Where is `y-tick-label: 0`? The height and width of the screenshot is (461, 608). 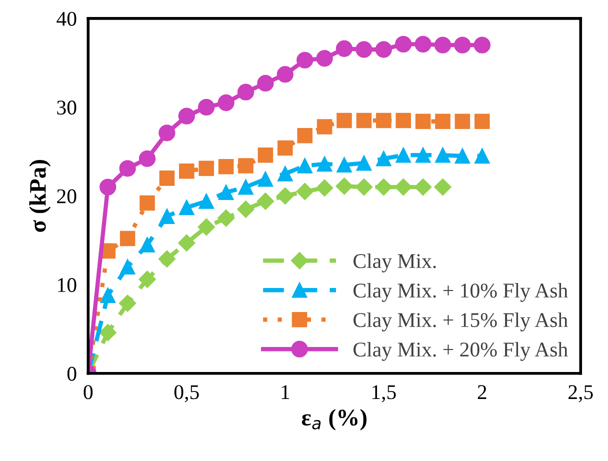 y-tick-label: 0 is located at coordinates (71, 373).